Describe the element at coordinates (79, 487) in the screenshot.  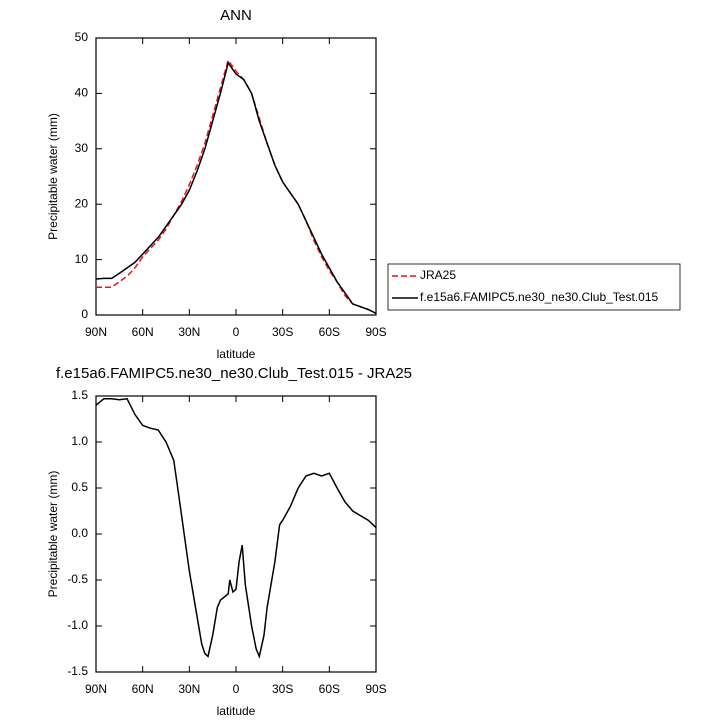
I see `y-tick-label: 0.5` at that location.